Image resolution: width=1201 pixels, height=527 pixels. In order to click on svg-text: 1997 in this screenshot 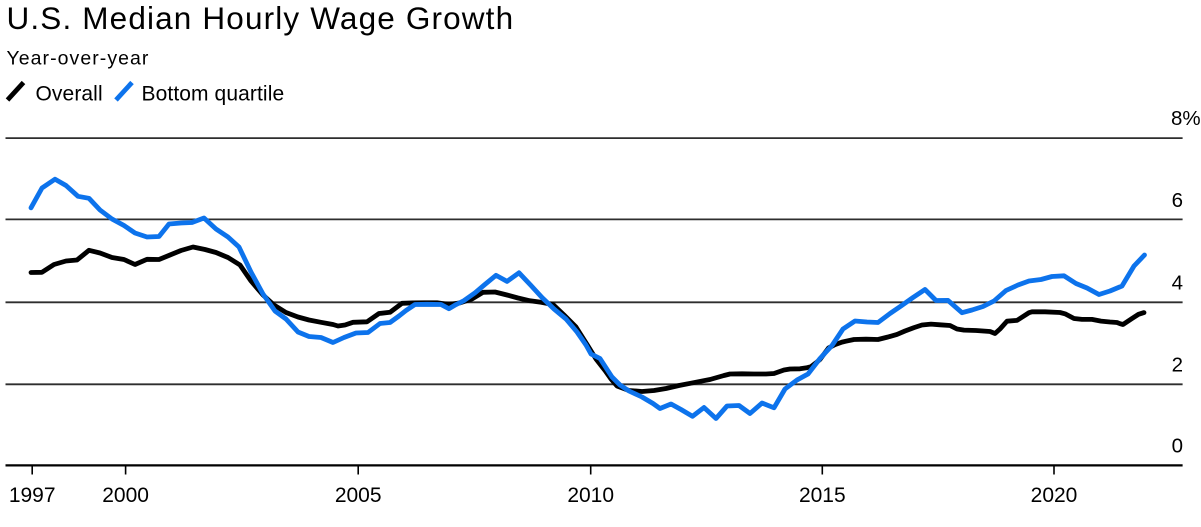, I will do `click(32, 495)`.